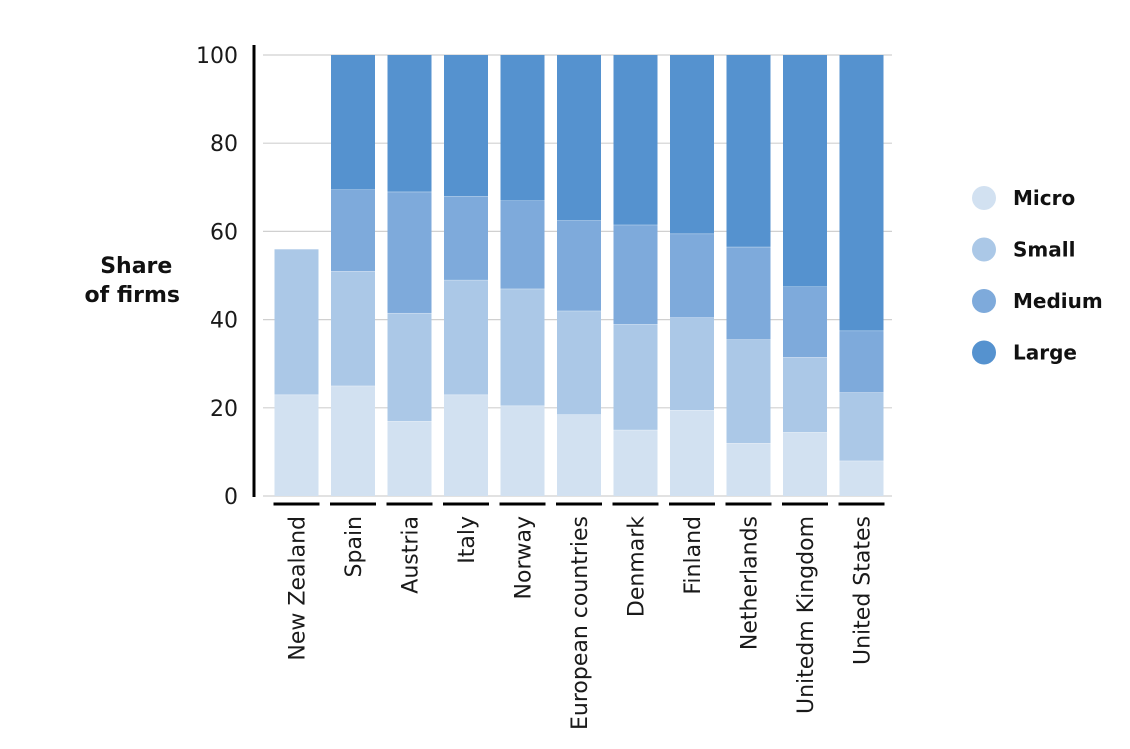 The height and width of the screenshot is (749, 1130). What do you see at coordinates (224, 321) in the screenshot?
I see `y-tick-label: 40` at bounding box center [224, 321].